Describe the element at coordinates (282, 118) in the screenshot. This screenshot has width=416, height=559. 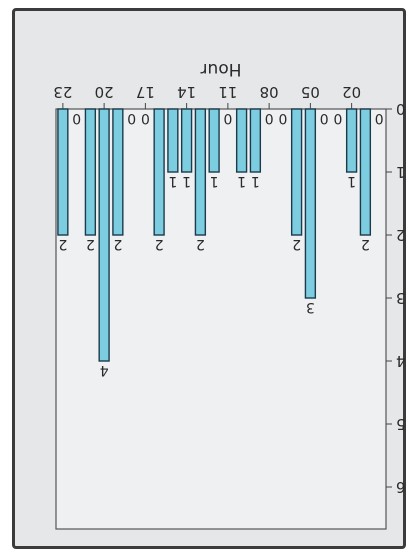
I see `bar-value-label-07: 0` at that location.